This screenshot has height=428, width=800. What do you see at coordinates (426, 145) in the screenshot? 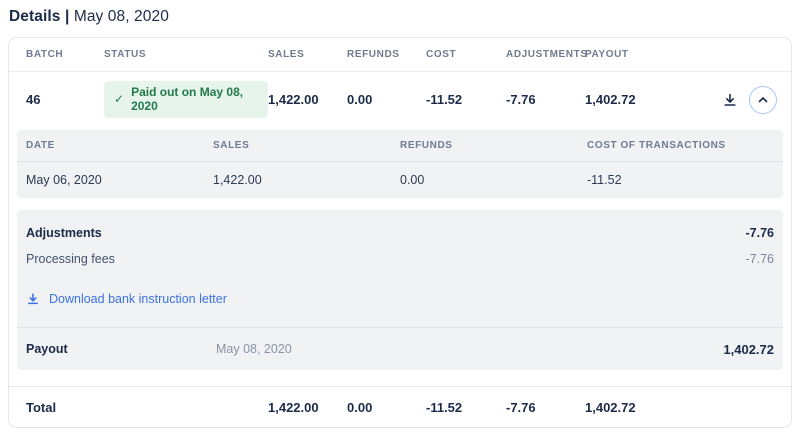
I see `details-header-refunds: REFUNDS` at bounding box center [426, 145].